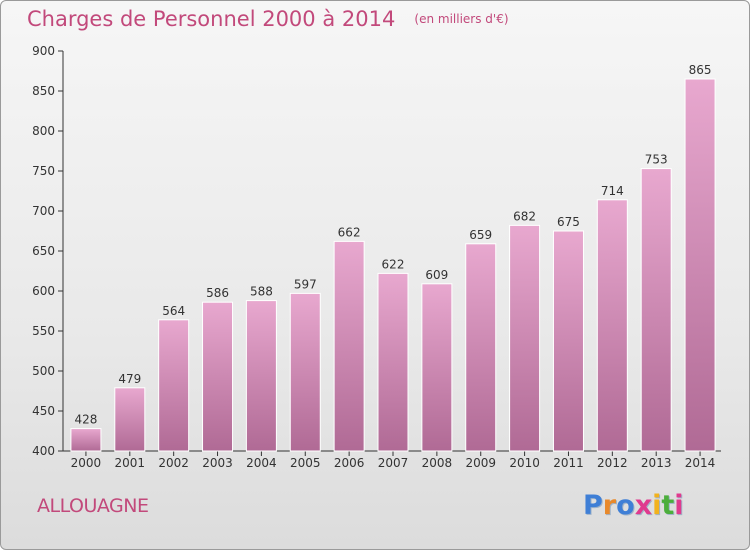 The height and width of the screenshot is (550, 750). What do you see at coordinates (93, 506) in the screenshot?
I see `town-name: ALLOUAGNE` at bounding box center [93, 506].